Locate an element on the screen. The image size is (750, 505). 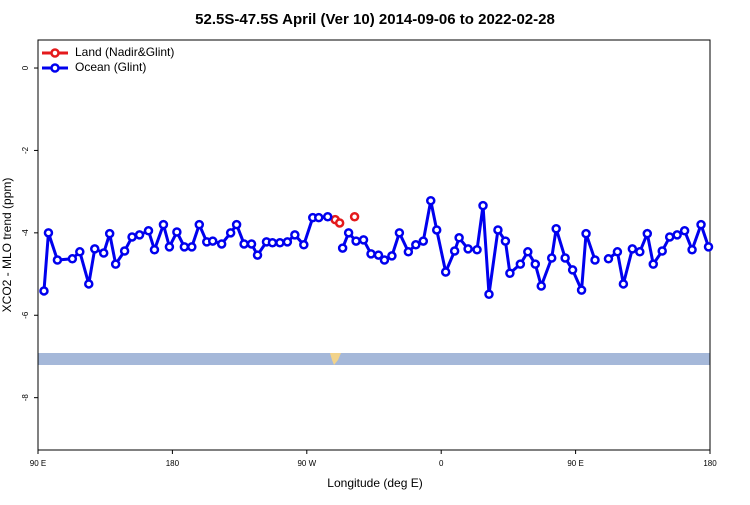
x-tick-label: 0 is located at coordinates (441, 463).